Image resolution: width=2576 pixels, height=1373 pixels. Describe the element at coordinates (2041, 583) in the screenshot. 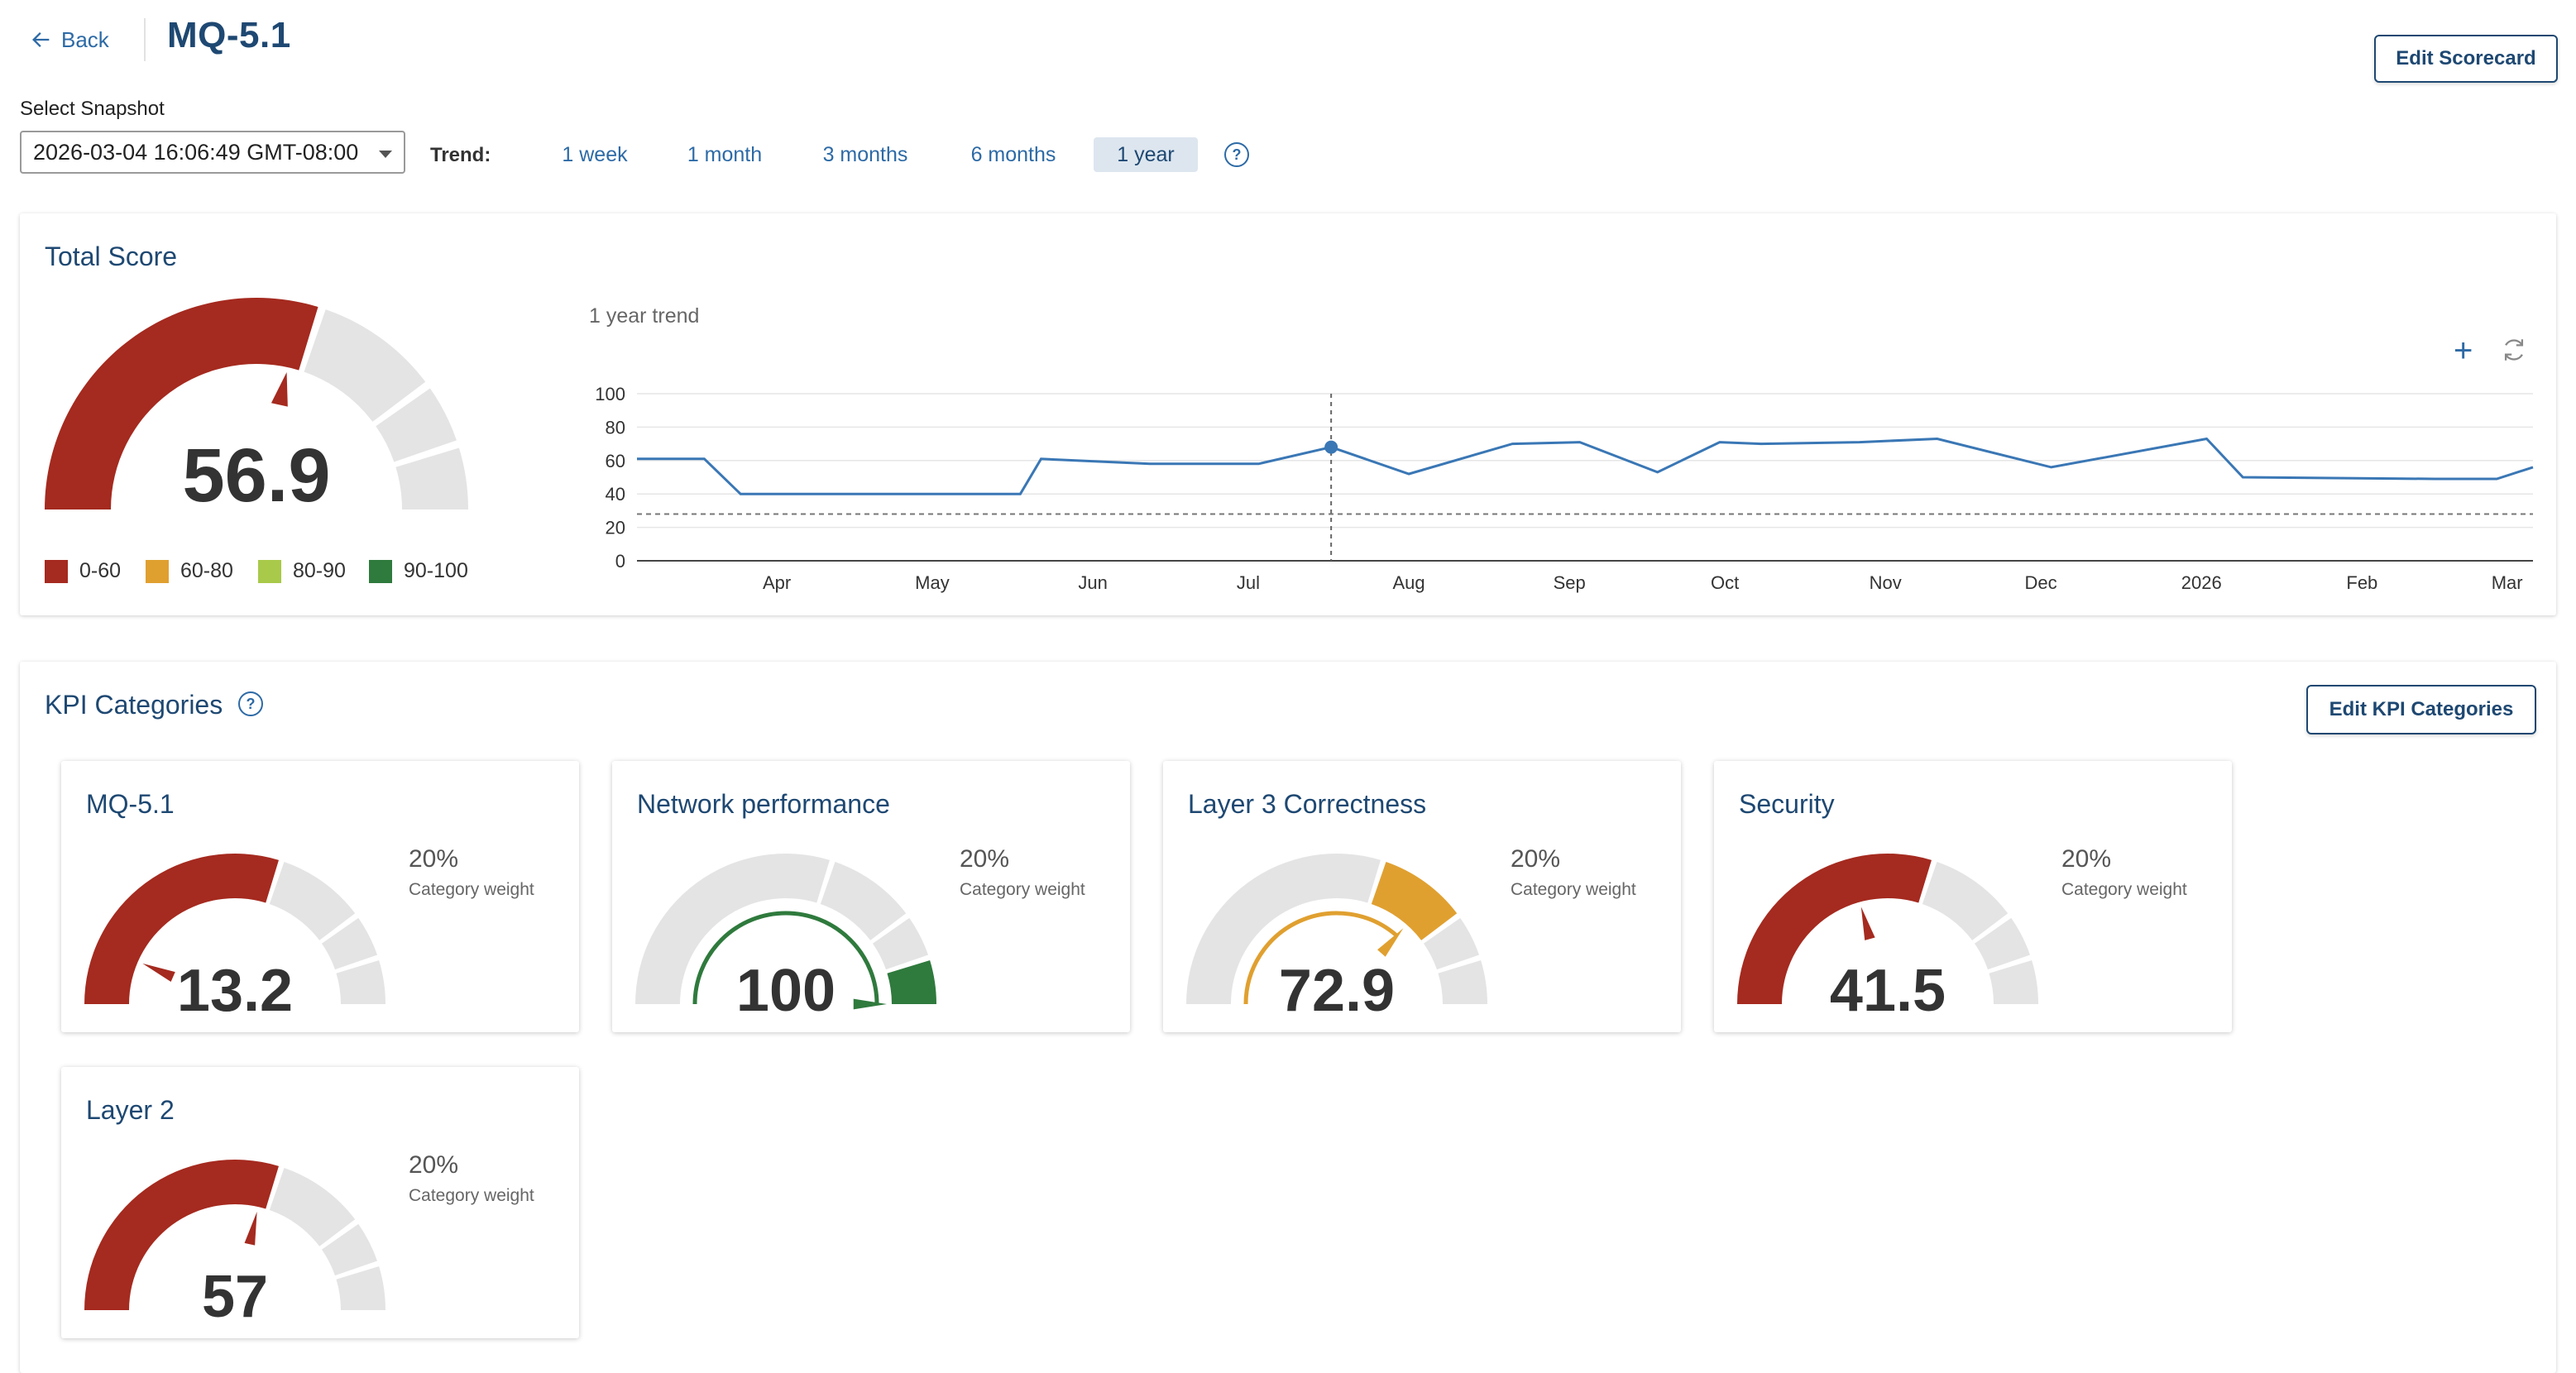

I see `x-tick-label: Dec` at that location.